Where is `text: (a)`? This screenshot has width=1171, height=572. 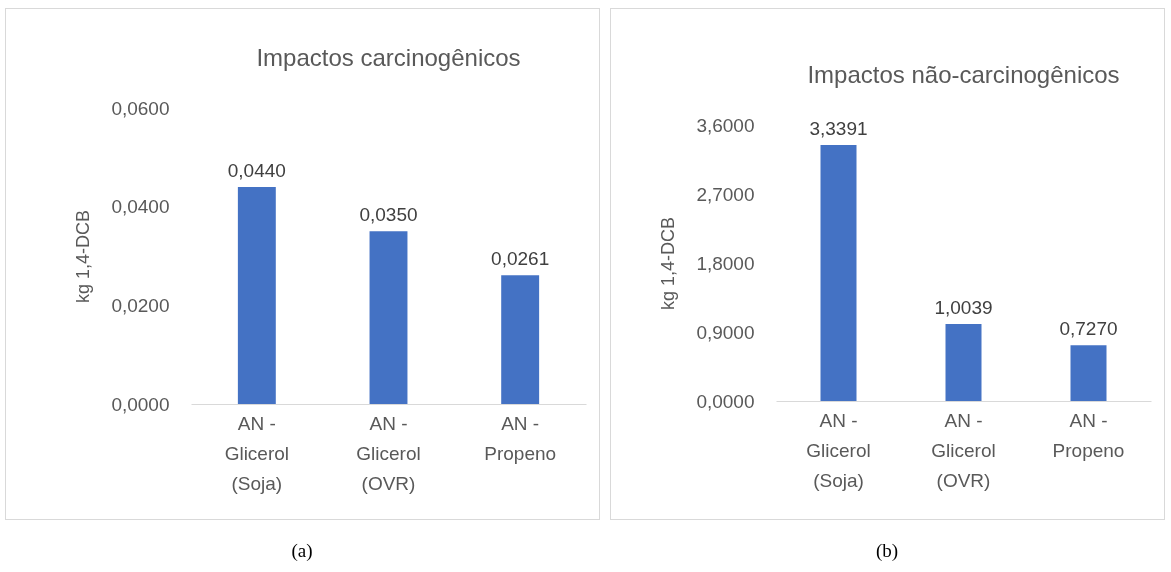
text: (a) is located at coordinates (302, 551).